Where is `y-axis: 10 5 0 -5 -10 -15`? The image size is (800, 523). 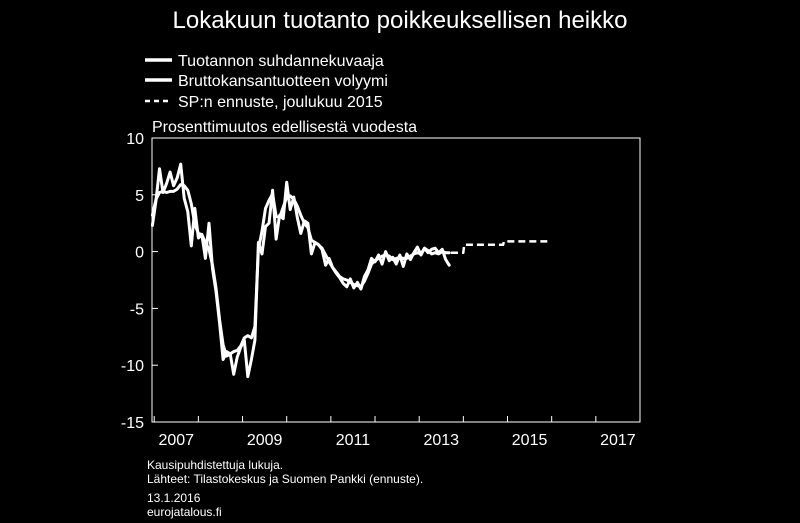 y-axis: 10 5 0 -5 -10 -15 is located at coordinates (139, 281).